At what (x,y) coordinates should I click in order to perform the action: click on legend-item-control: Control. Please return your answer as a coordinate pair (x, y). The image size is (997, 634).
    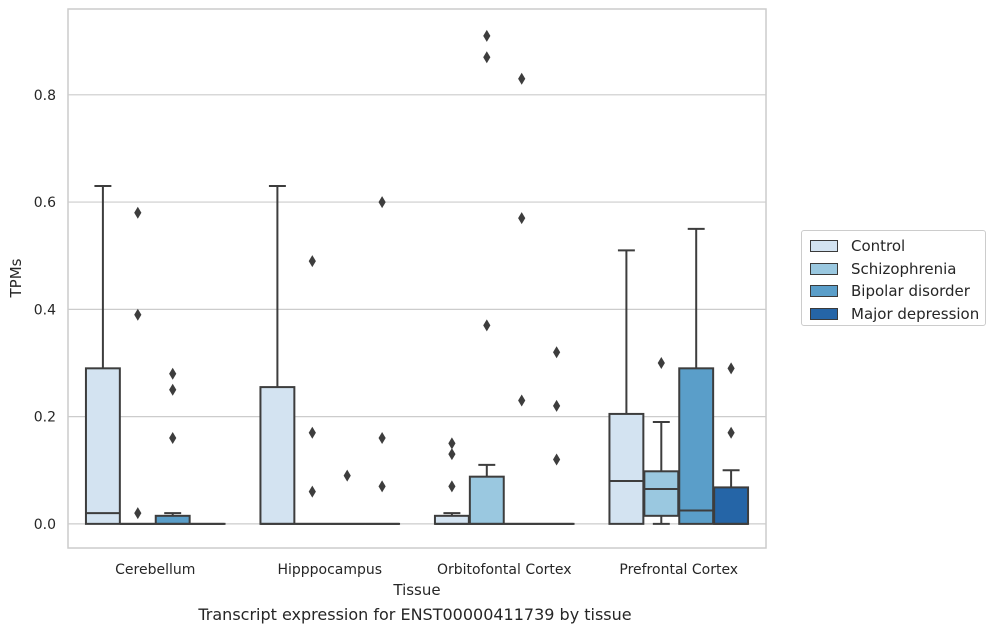
    Looking at the image, I should click on (897, 246).